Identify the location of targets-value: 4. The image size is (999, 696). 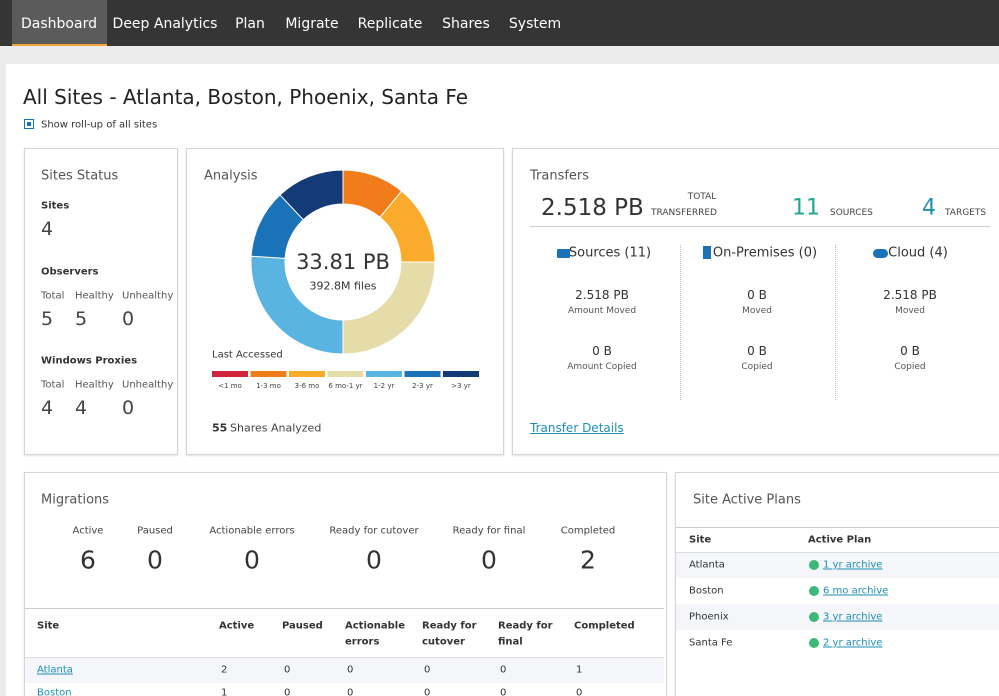
(929, 208).